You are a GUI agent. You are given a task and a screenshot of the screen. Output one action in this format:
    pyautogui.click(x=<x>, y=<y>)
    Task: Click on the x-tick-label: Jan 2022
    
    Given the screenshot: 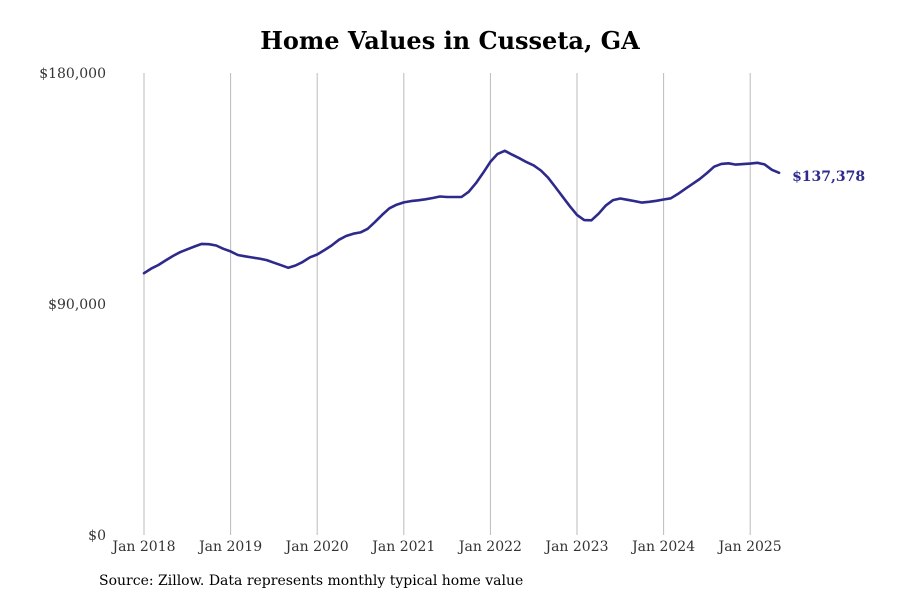 What is the action you would take?
    pyautogui.click(x=489, y=547)
    